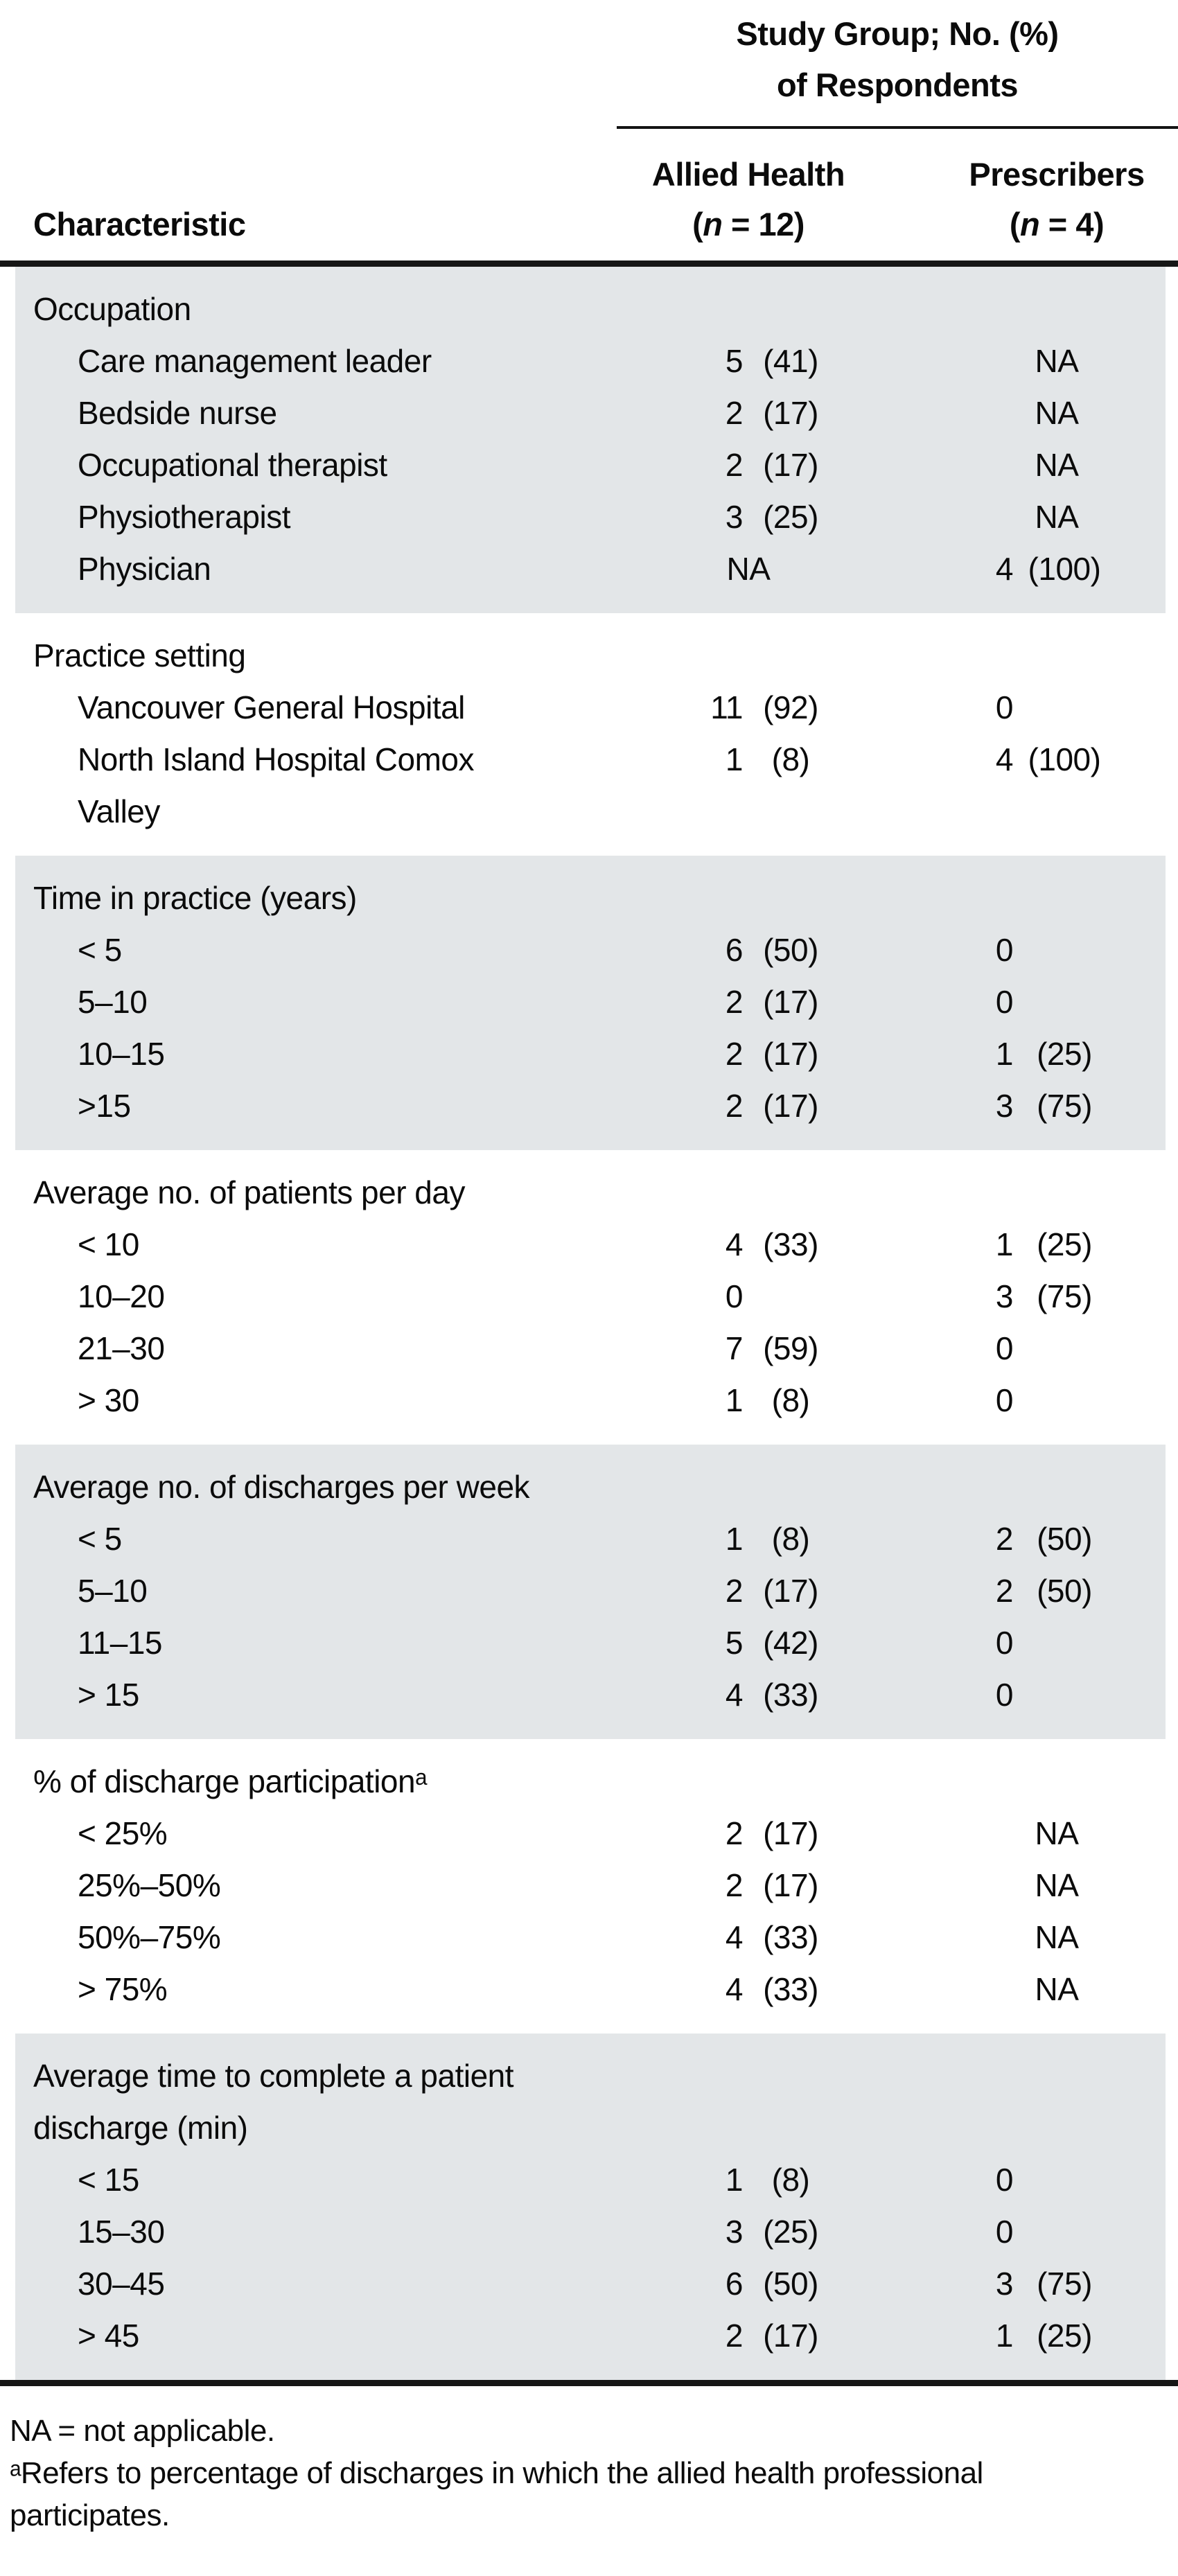  Describe the element at coordinates (591, 1297) in the screenshot. I see `table-row: 10–20 0 3 (75)` at that location.